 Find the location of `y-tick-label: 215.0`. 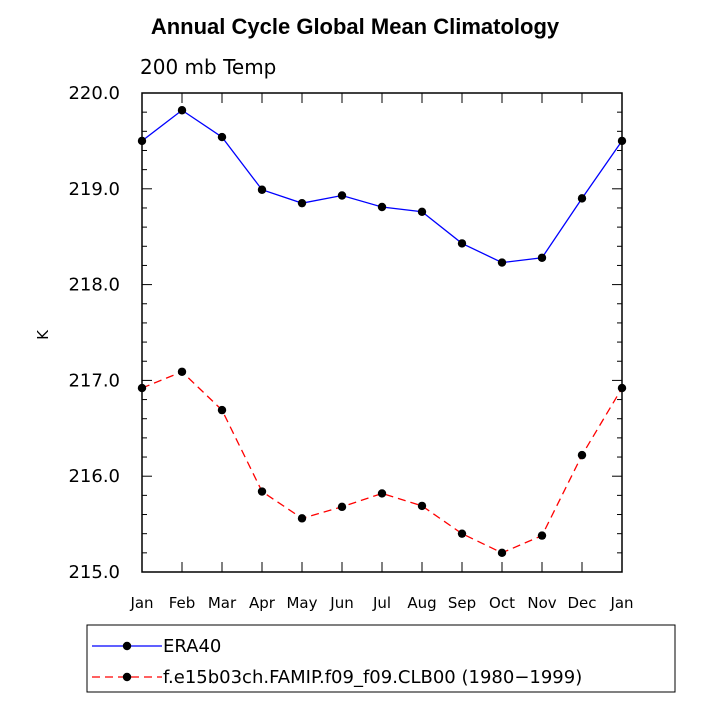

y-tick-label: 215.0 is located at coordinates (94, 572).